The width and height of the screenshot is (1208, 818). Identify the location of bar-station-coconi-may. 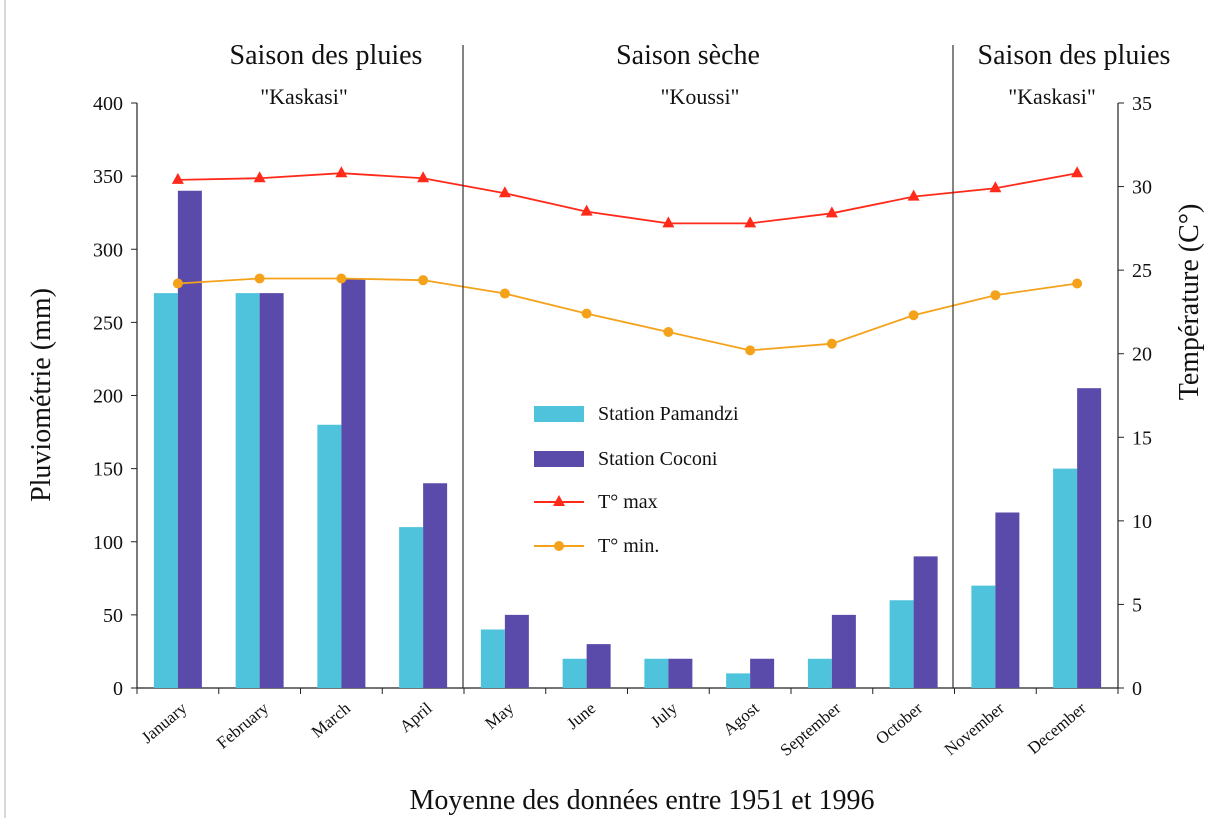
(516, 651).